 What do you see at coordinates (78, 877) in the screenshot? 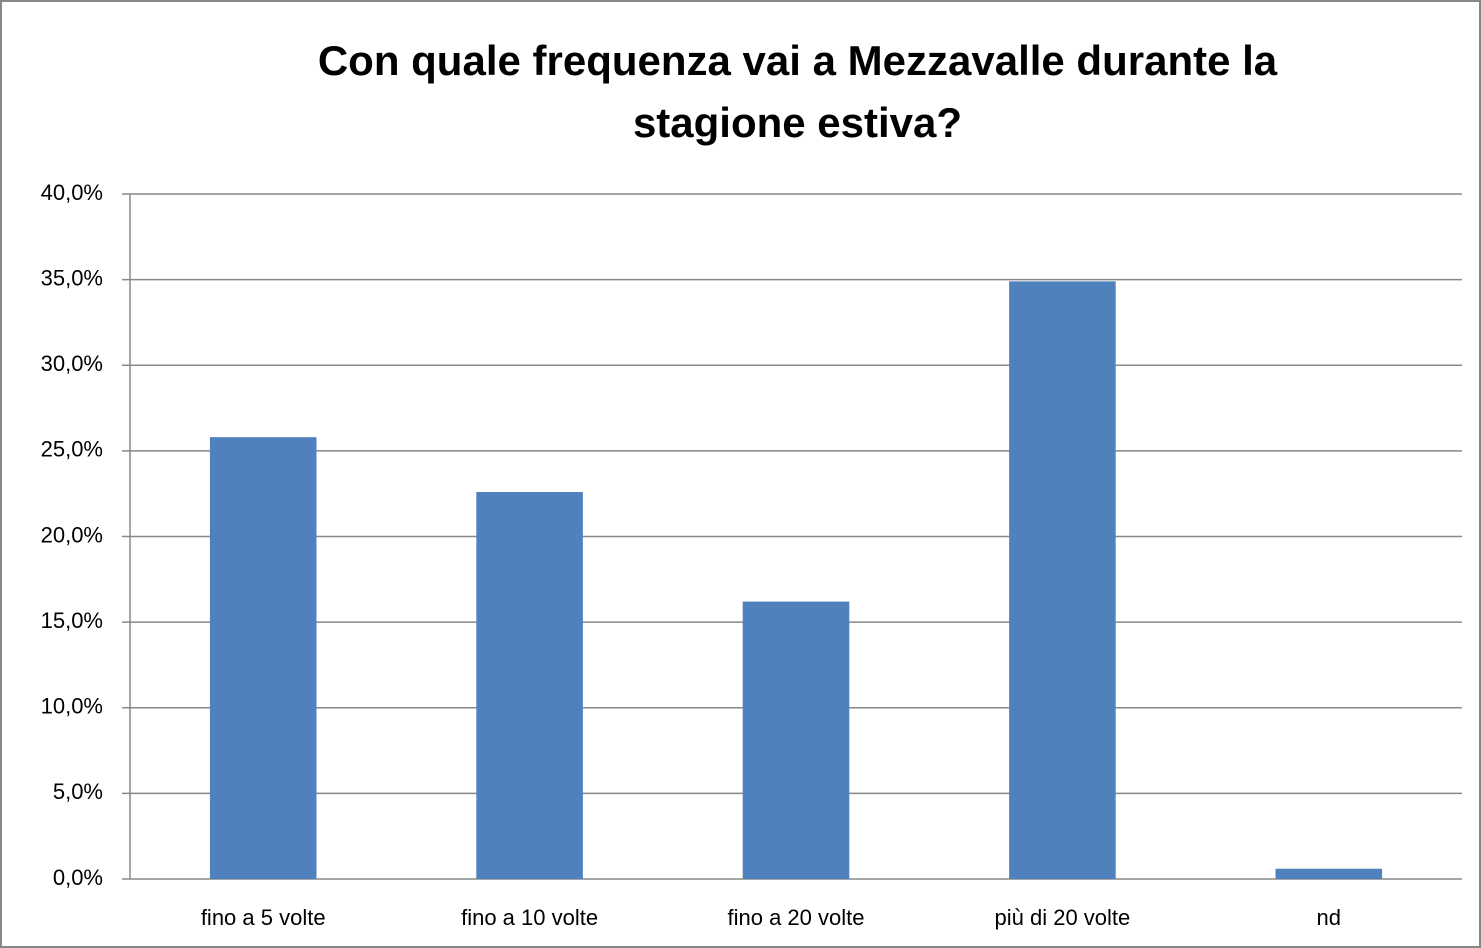
I see `y-tick-label: 0,0%` at bounding box center [78, 877].